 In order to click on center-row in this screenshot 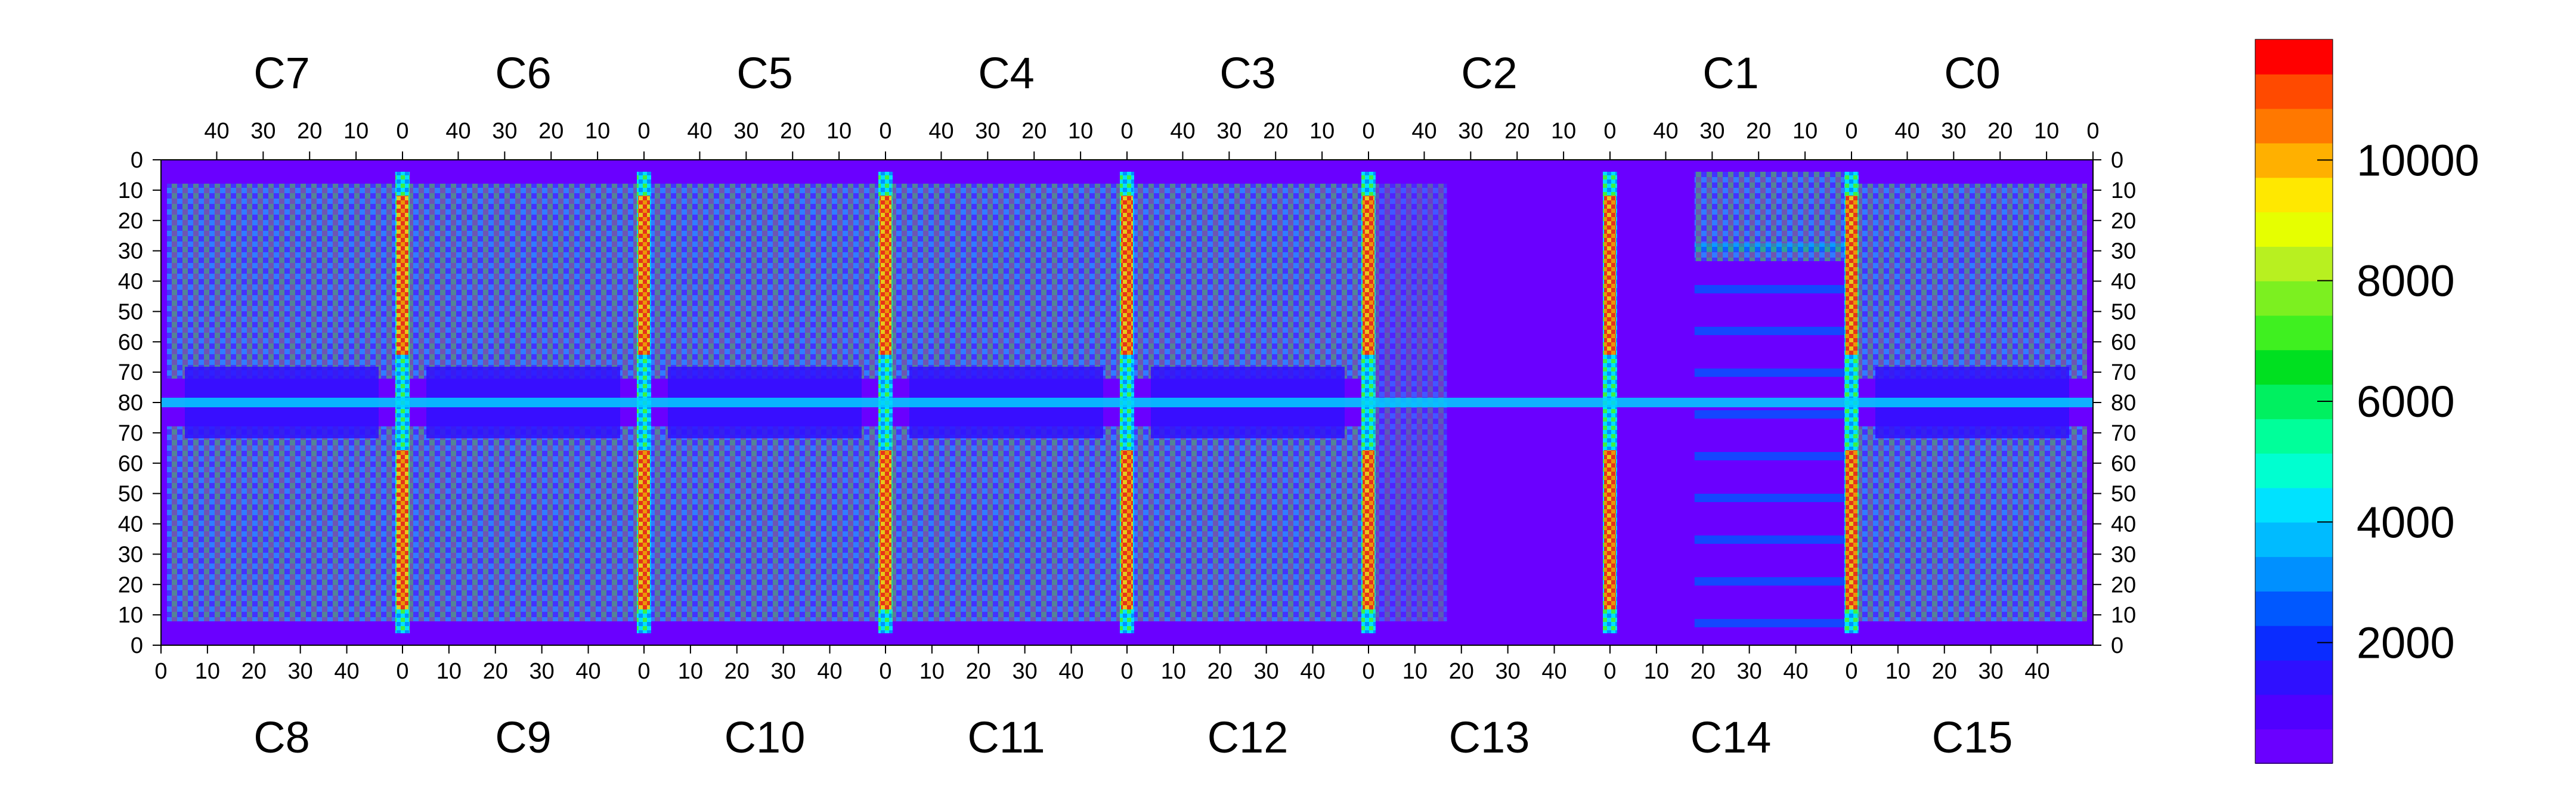, I will do `click(1127, 402)`.